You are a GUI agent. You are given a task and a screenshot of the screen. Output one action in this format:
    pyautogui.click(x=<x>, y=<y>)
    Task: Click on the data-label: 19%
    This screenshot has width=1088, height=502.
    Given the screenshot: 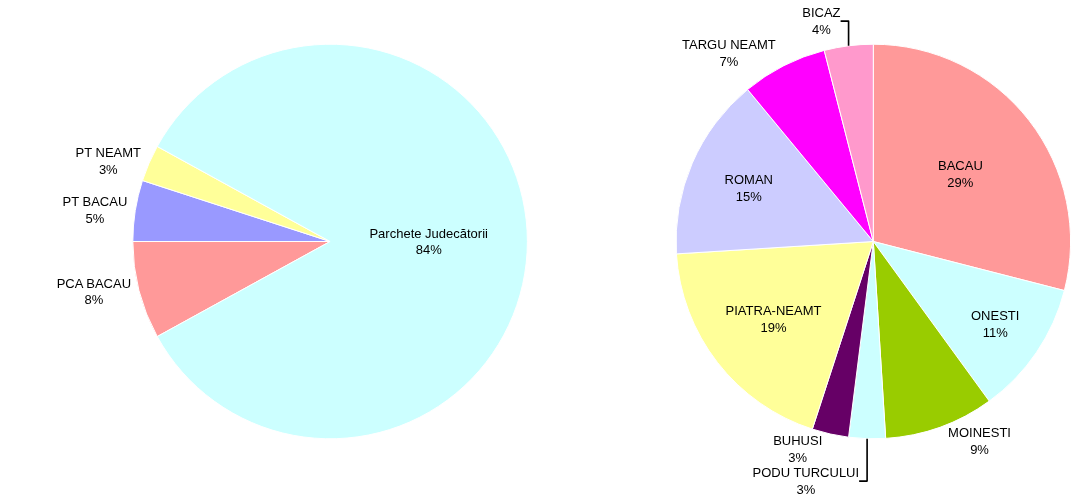 What is the action you would take?
    pyautogui.click(x=773, y=327)
    